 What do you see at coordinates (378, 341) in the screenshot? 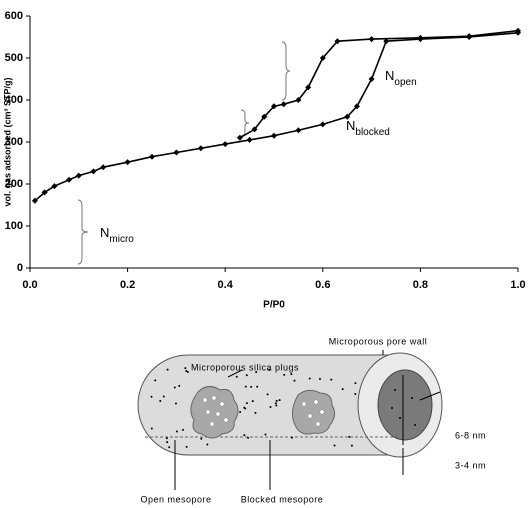
I see `diagram-label: Microporous pore wall` at bounding box center [378, 341].